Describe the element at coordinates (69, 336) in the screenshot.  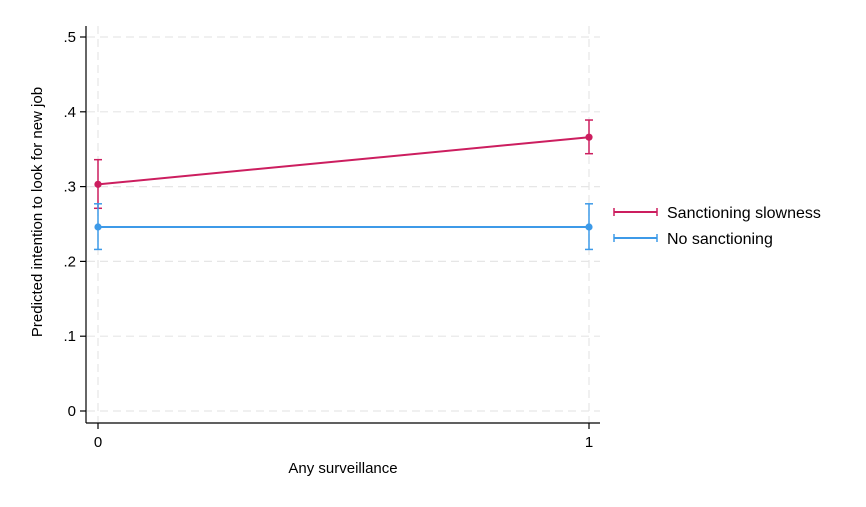
I see `y-tick-label: .1` at that location.